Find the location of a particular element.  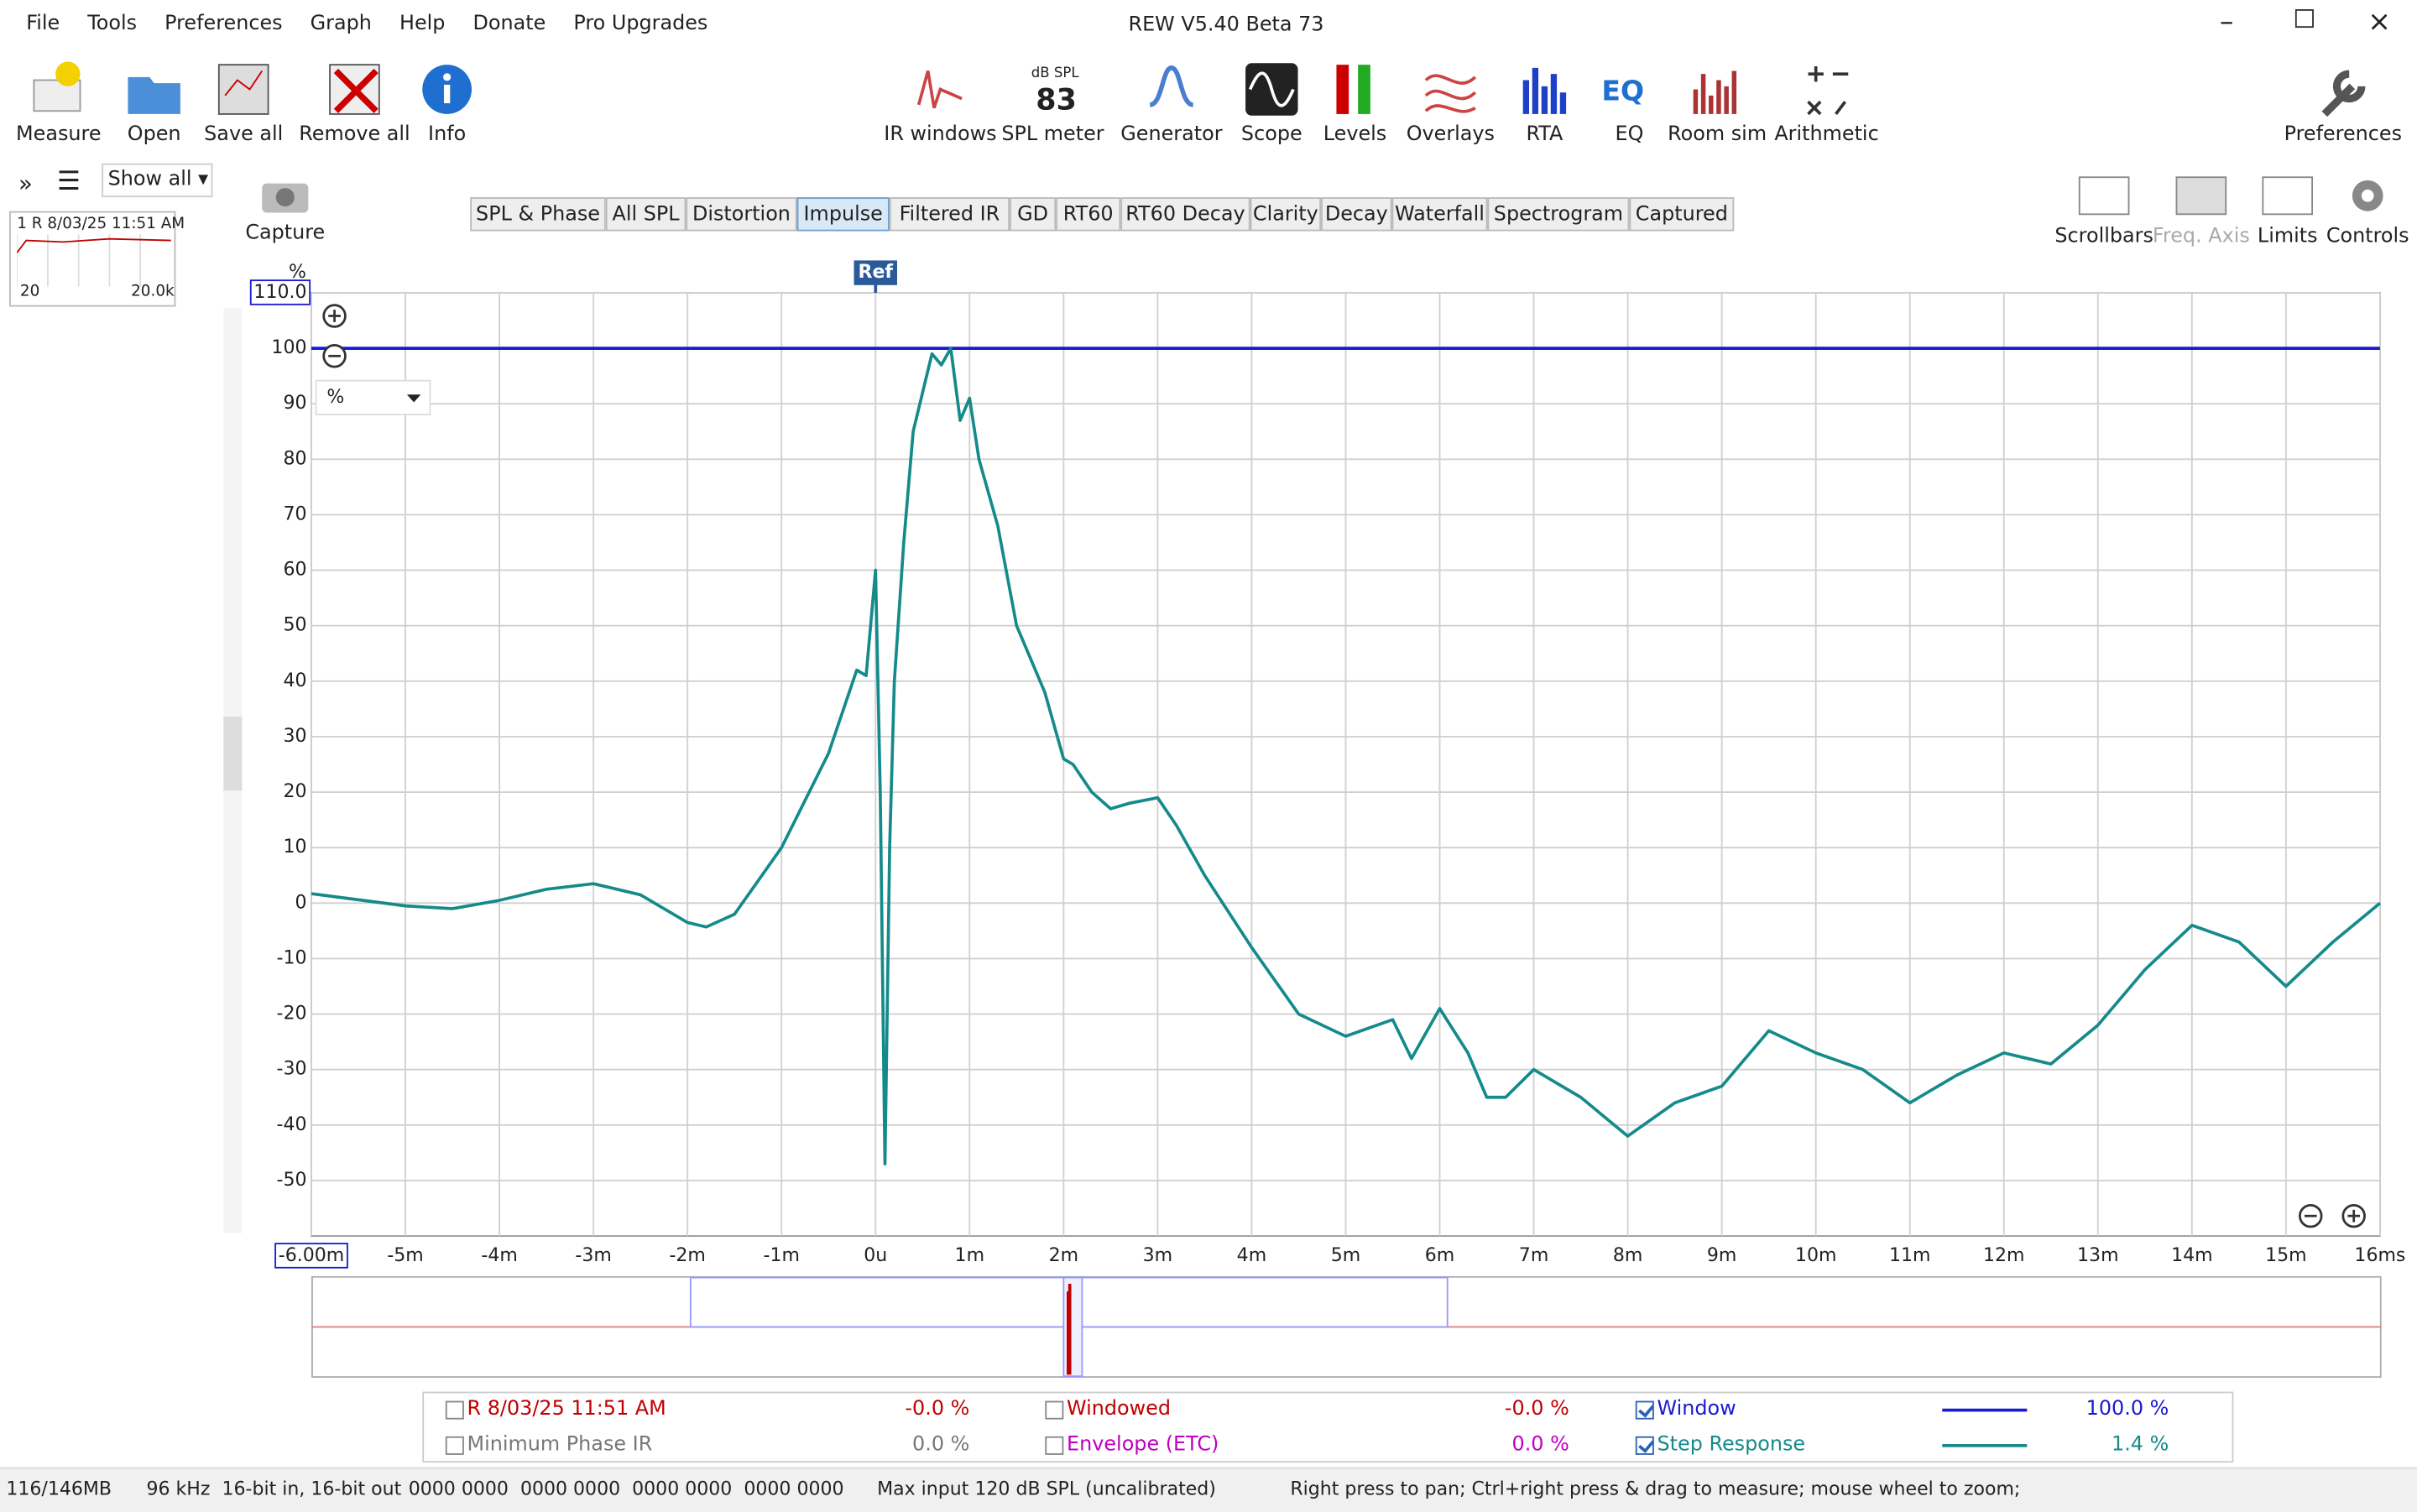

graph-tab: Waterfall is located at coordinates (1439, 215).